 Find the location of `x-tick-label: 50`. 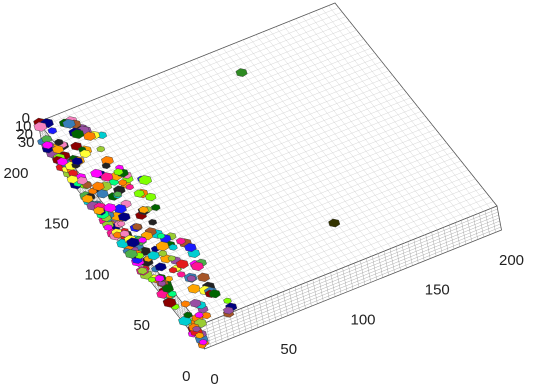

x-tick-label: 50 is located at coordinates (288, 349).